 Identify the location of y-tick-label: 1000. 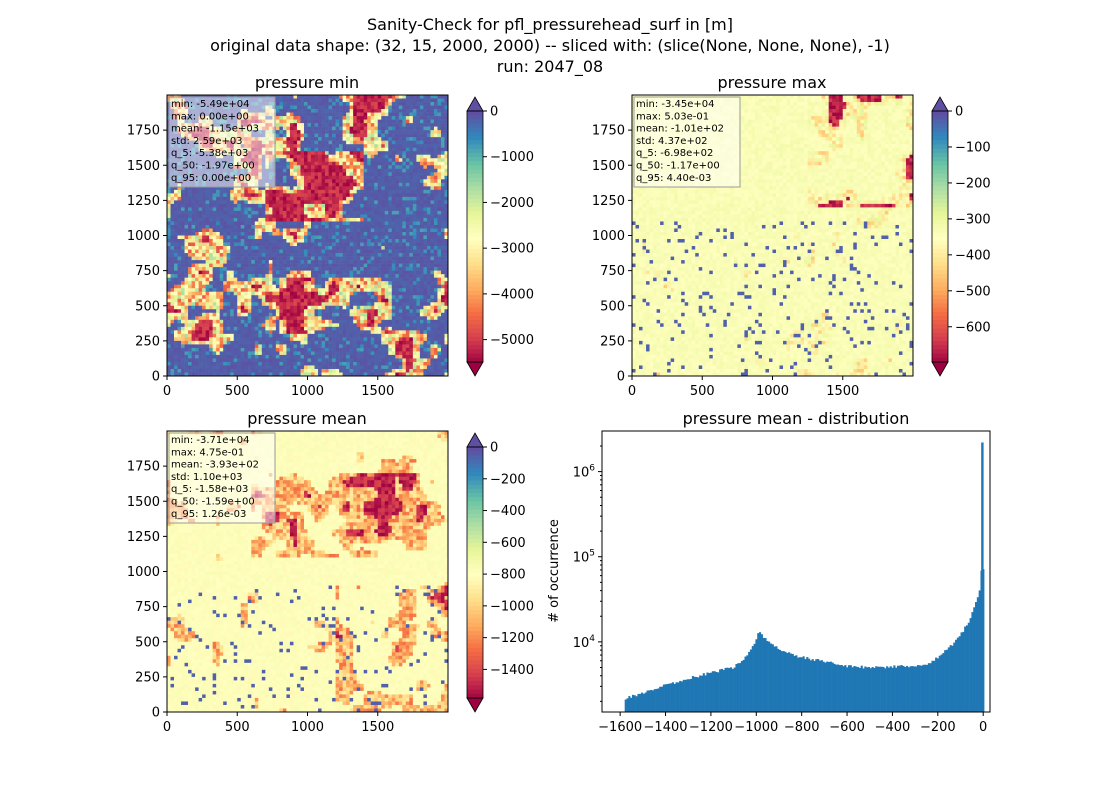
(143, 572).